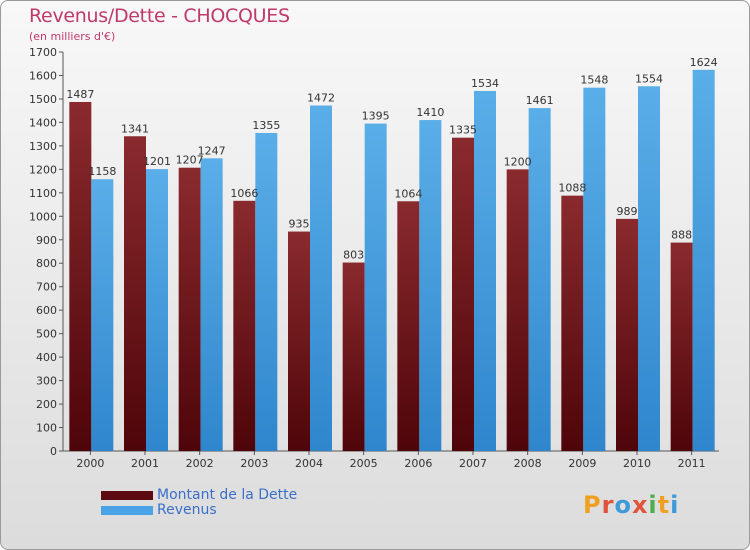 The width and height of the screenshot is (750, 550). Describe the element at coordinates (43, 146) in the screenshot. I see `y-tick-label: 1300` at that location.